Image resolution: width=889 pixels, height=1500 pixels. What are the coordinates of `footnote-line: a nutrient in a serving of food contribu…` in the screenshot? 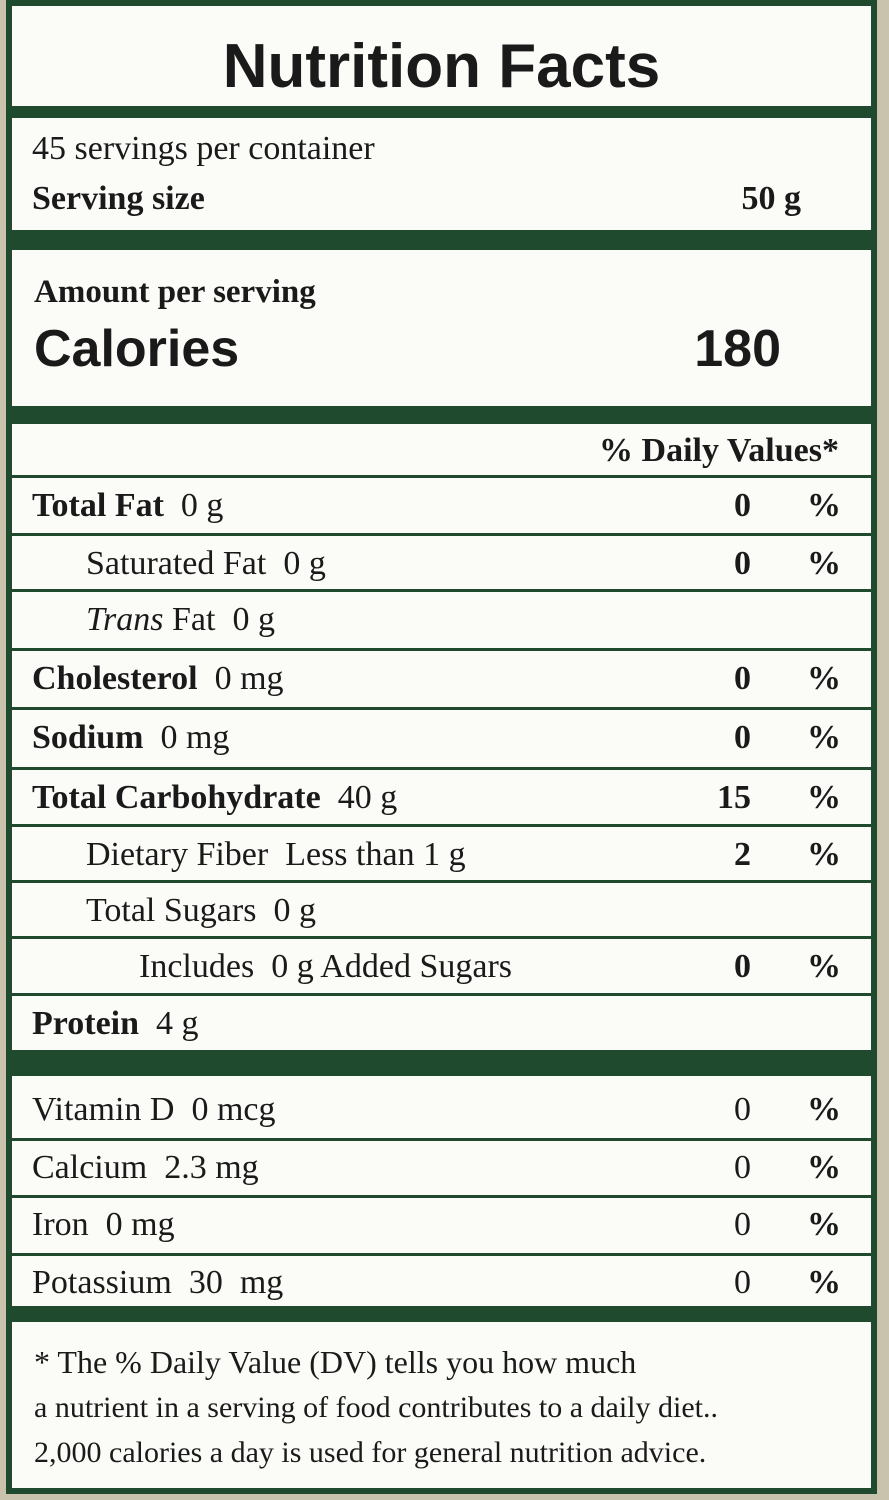 It's located at (376, 1407).